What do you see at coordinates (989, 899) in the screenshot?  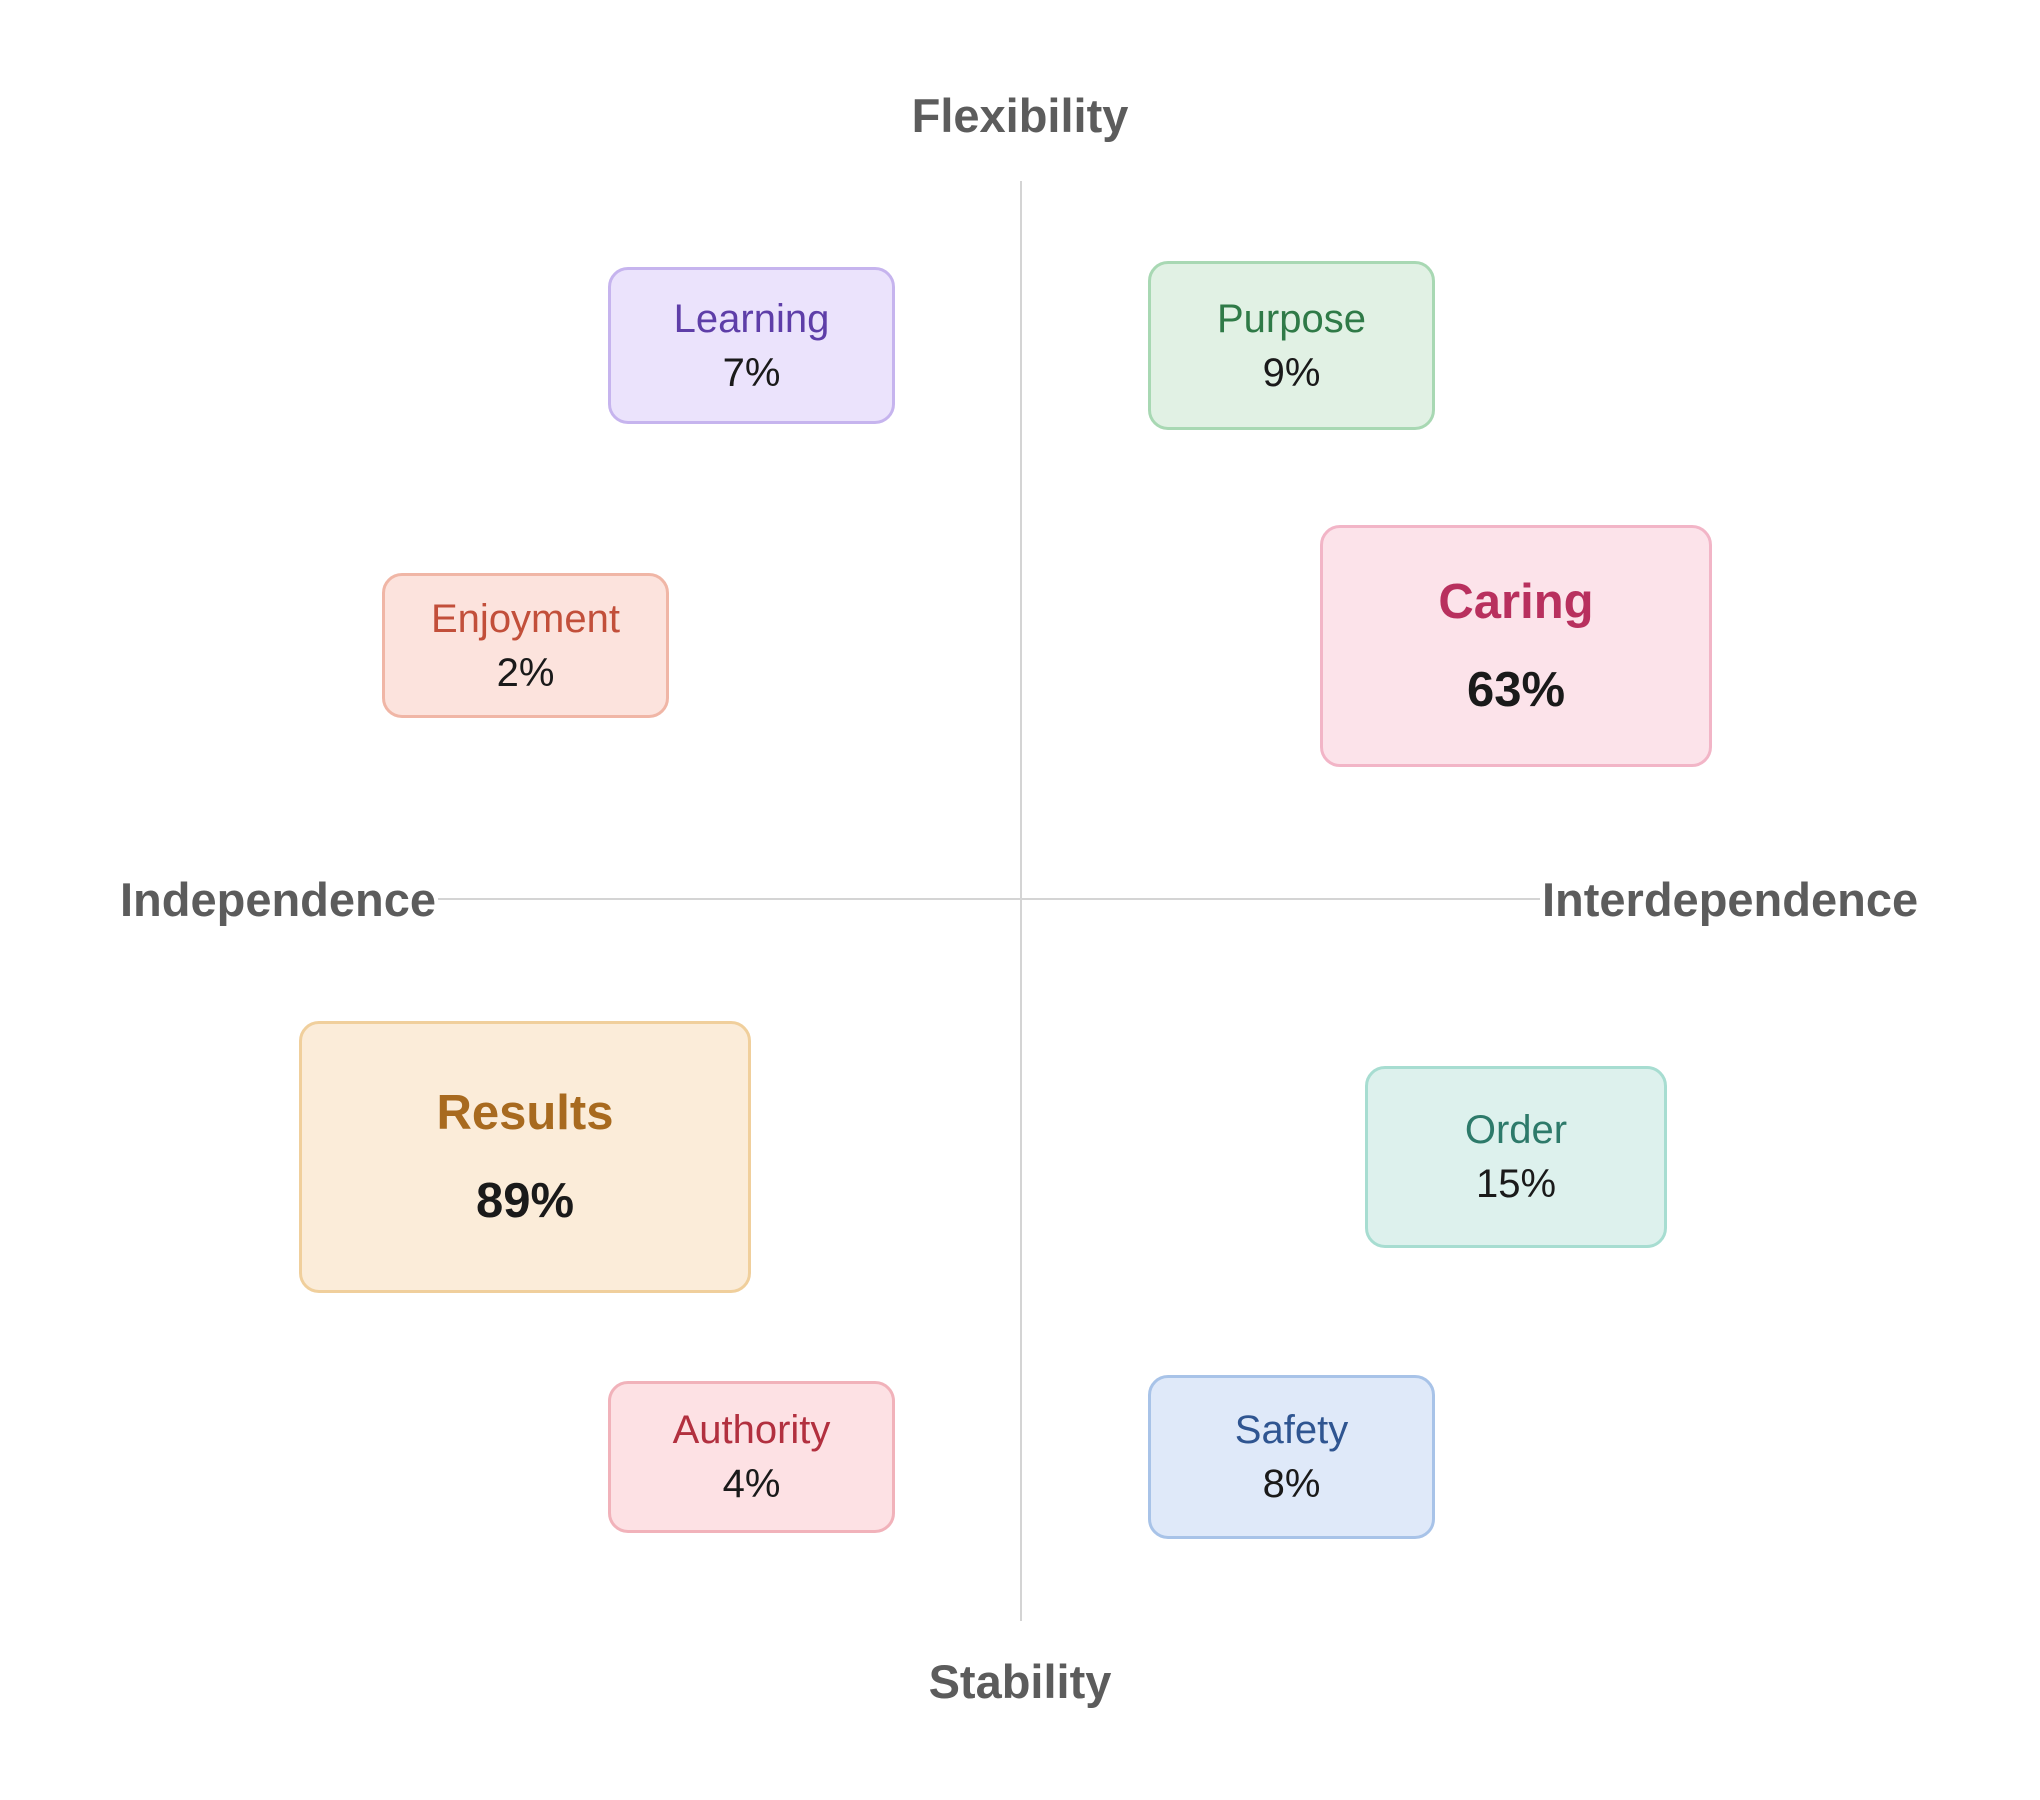 I see `horizontal-axis-line` at bounding box center [989, 899].